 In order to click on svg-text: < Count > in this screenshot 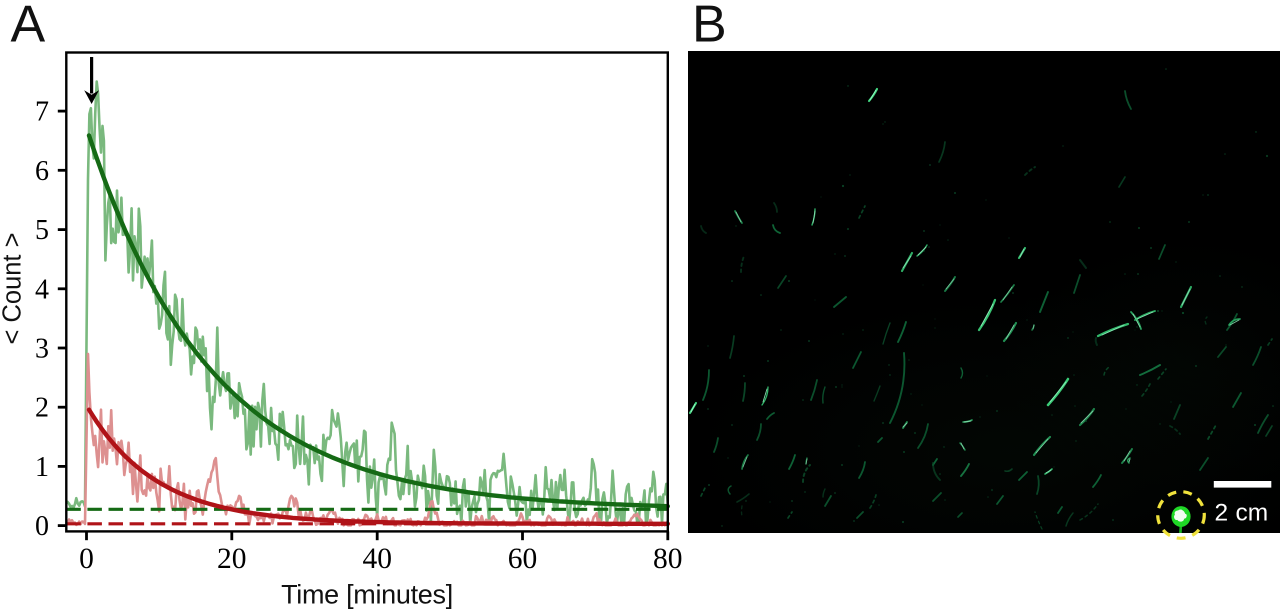, I will do `click(13, 289)`.